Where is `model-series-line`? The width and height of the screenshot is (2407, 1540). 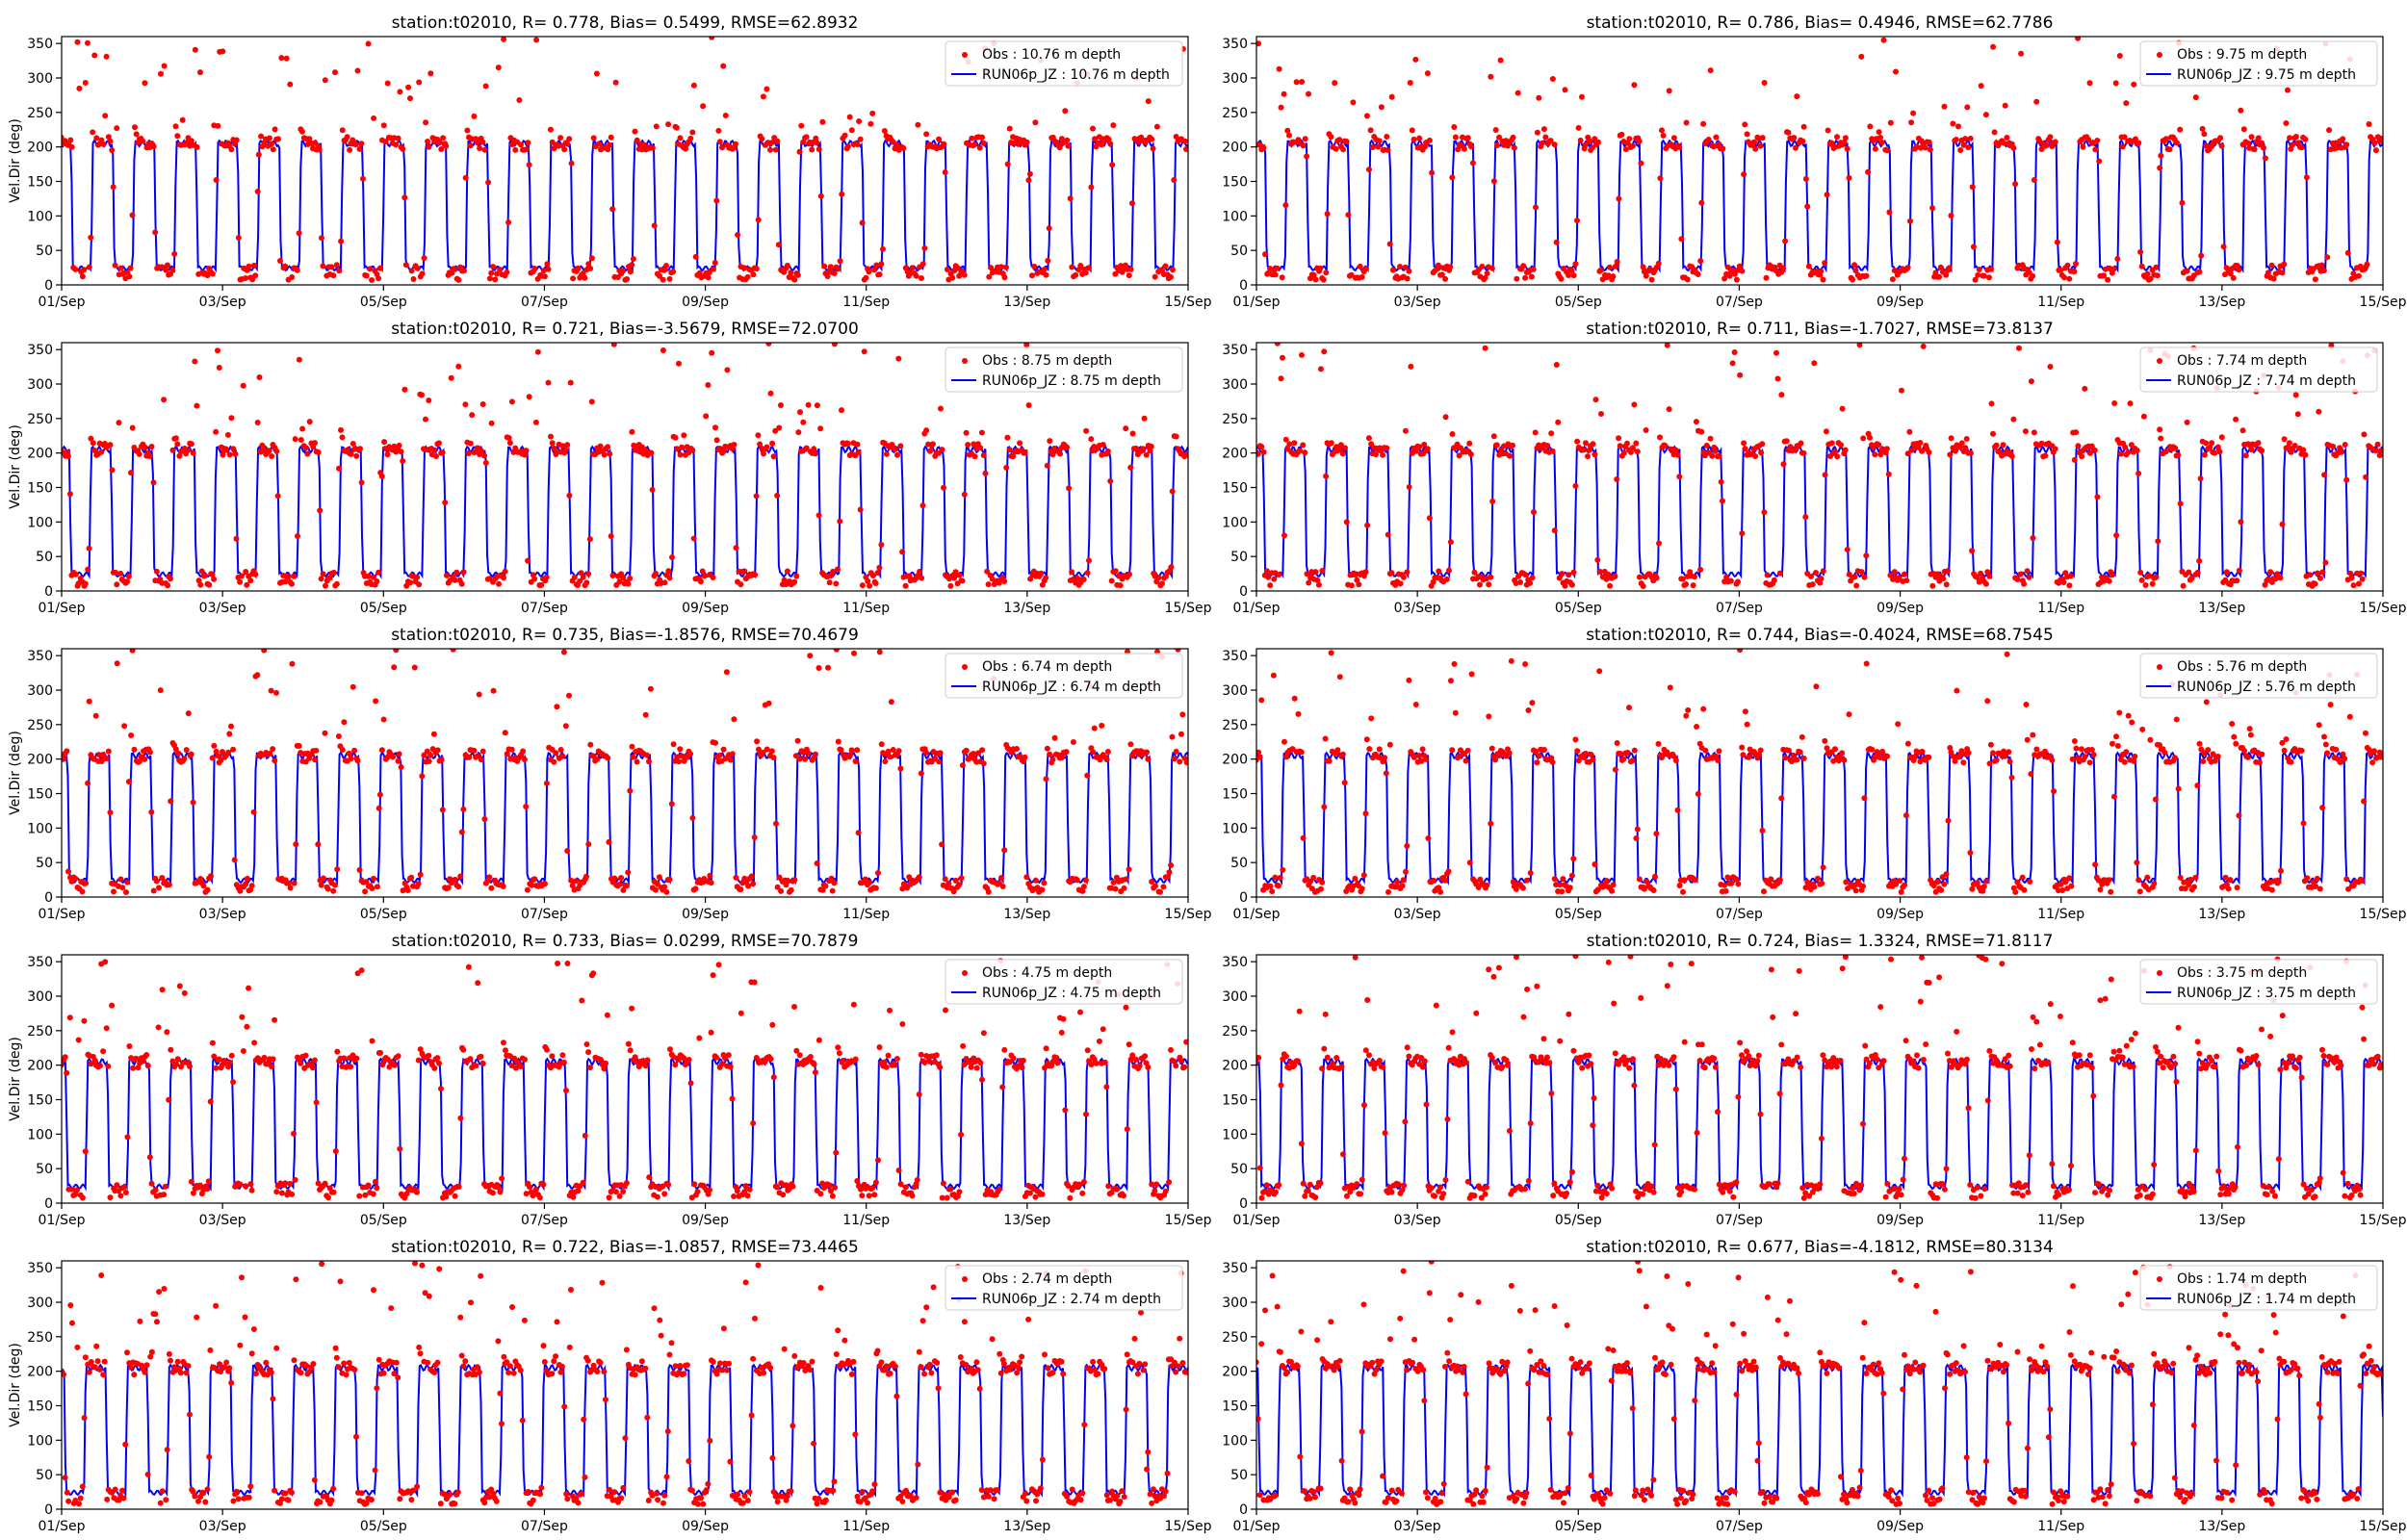 model-series-line is located at coordinates (625, 1124).